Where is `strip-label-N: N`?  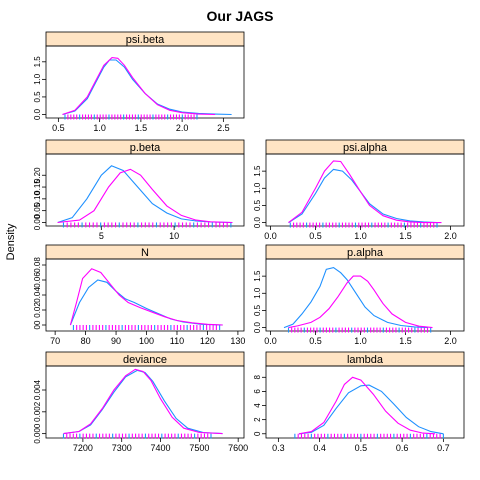 strip-label-N: N is located at coordinates (145, 253).